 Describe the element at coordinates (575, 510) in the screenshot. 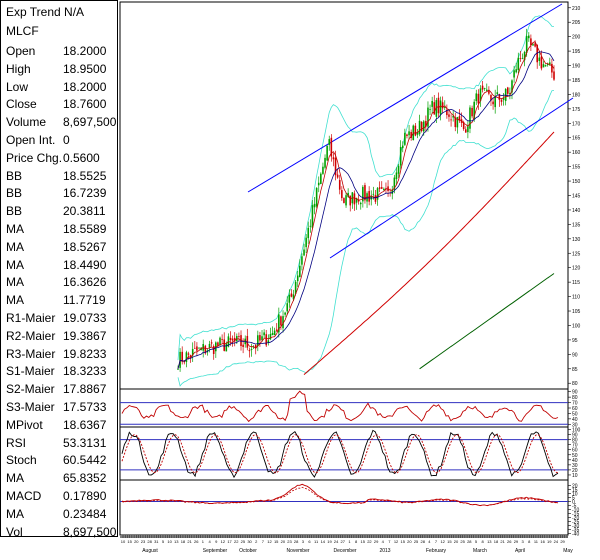

I see `macd-axis-label: -10` at that location.